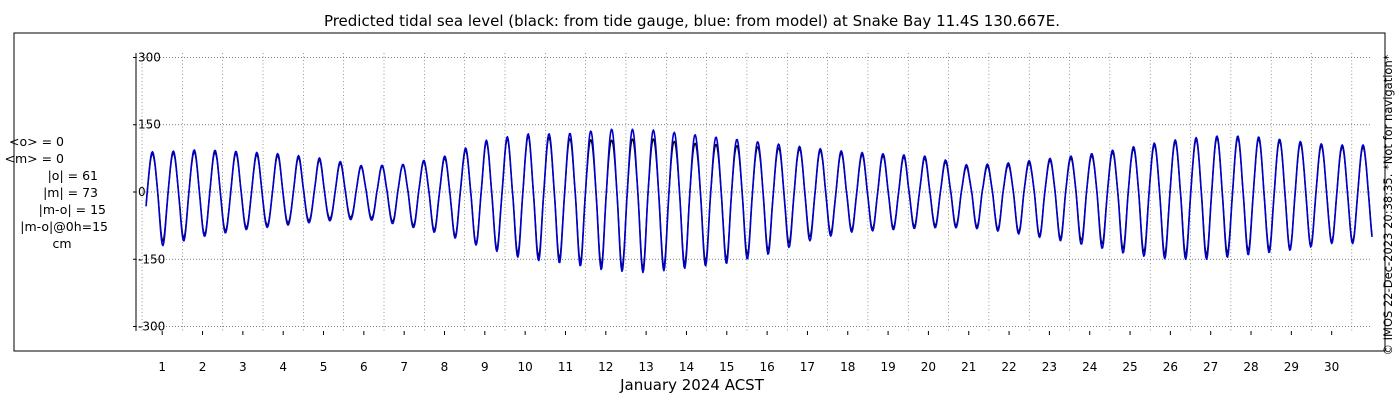 Image resolution: width=1400 pixels, height=400 pixels. I want to click on y-tick-label: -150, so click(151, 259).